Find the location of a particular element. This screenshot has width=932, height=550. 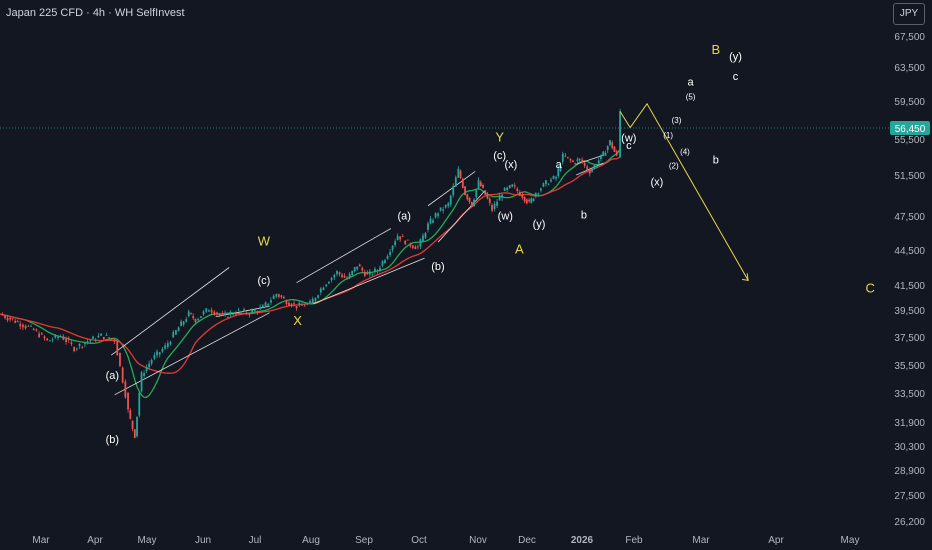

x-tick-label: 2026 is located at coordinates (582, 540).